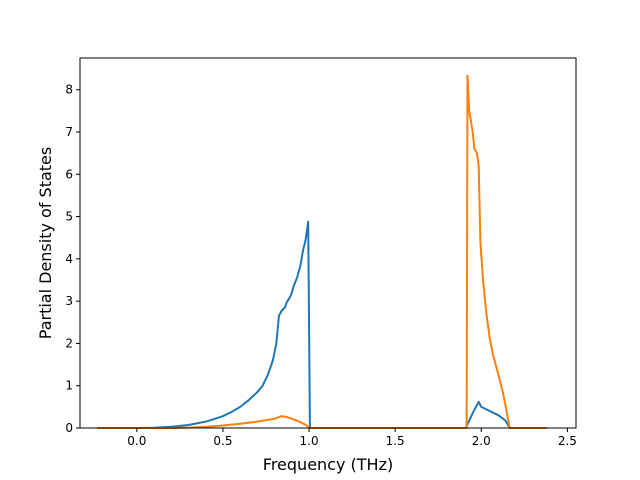 The image size is (640, 480). I want to click on y-axis: 0 1 2 3 4 5 6 7 8, so click(72, 259).